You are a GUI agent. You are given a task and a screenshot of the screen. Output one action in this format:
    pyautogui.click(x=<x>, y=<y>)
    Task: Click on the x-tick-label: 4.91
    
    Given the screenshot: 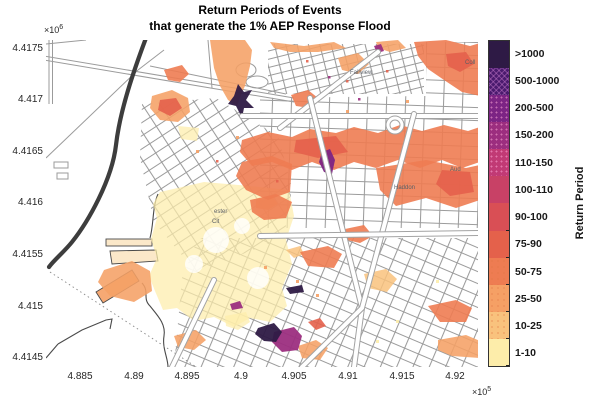 What is the action you would take?
    pyautogui.click(x=348, y=376)
    